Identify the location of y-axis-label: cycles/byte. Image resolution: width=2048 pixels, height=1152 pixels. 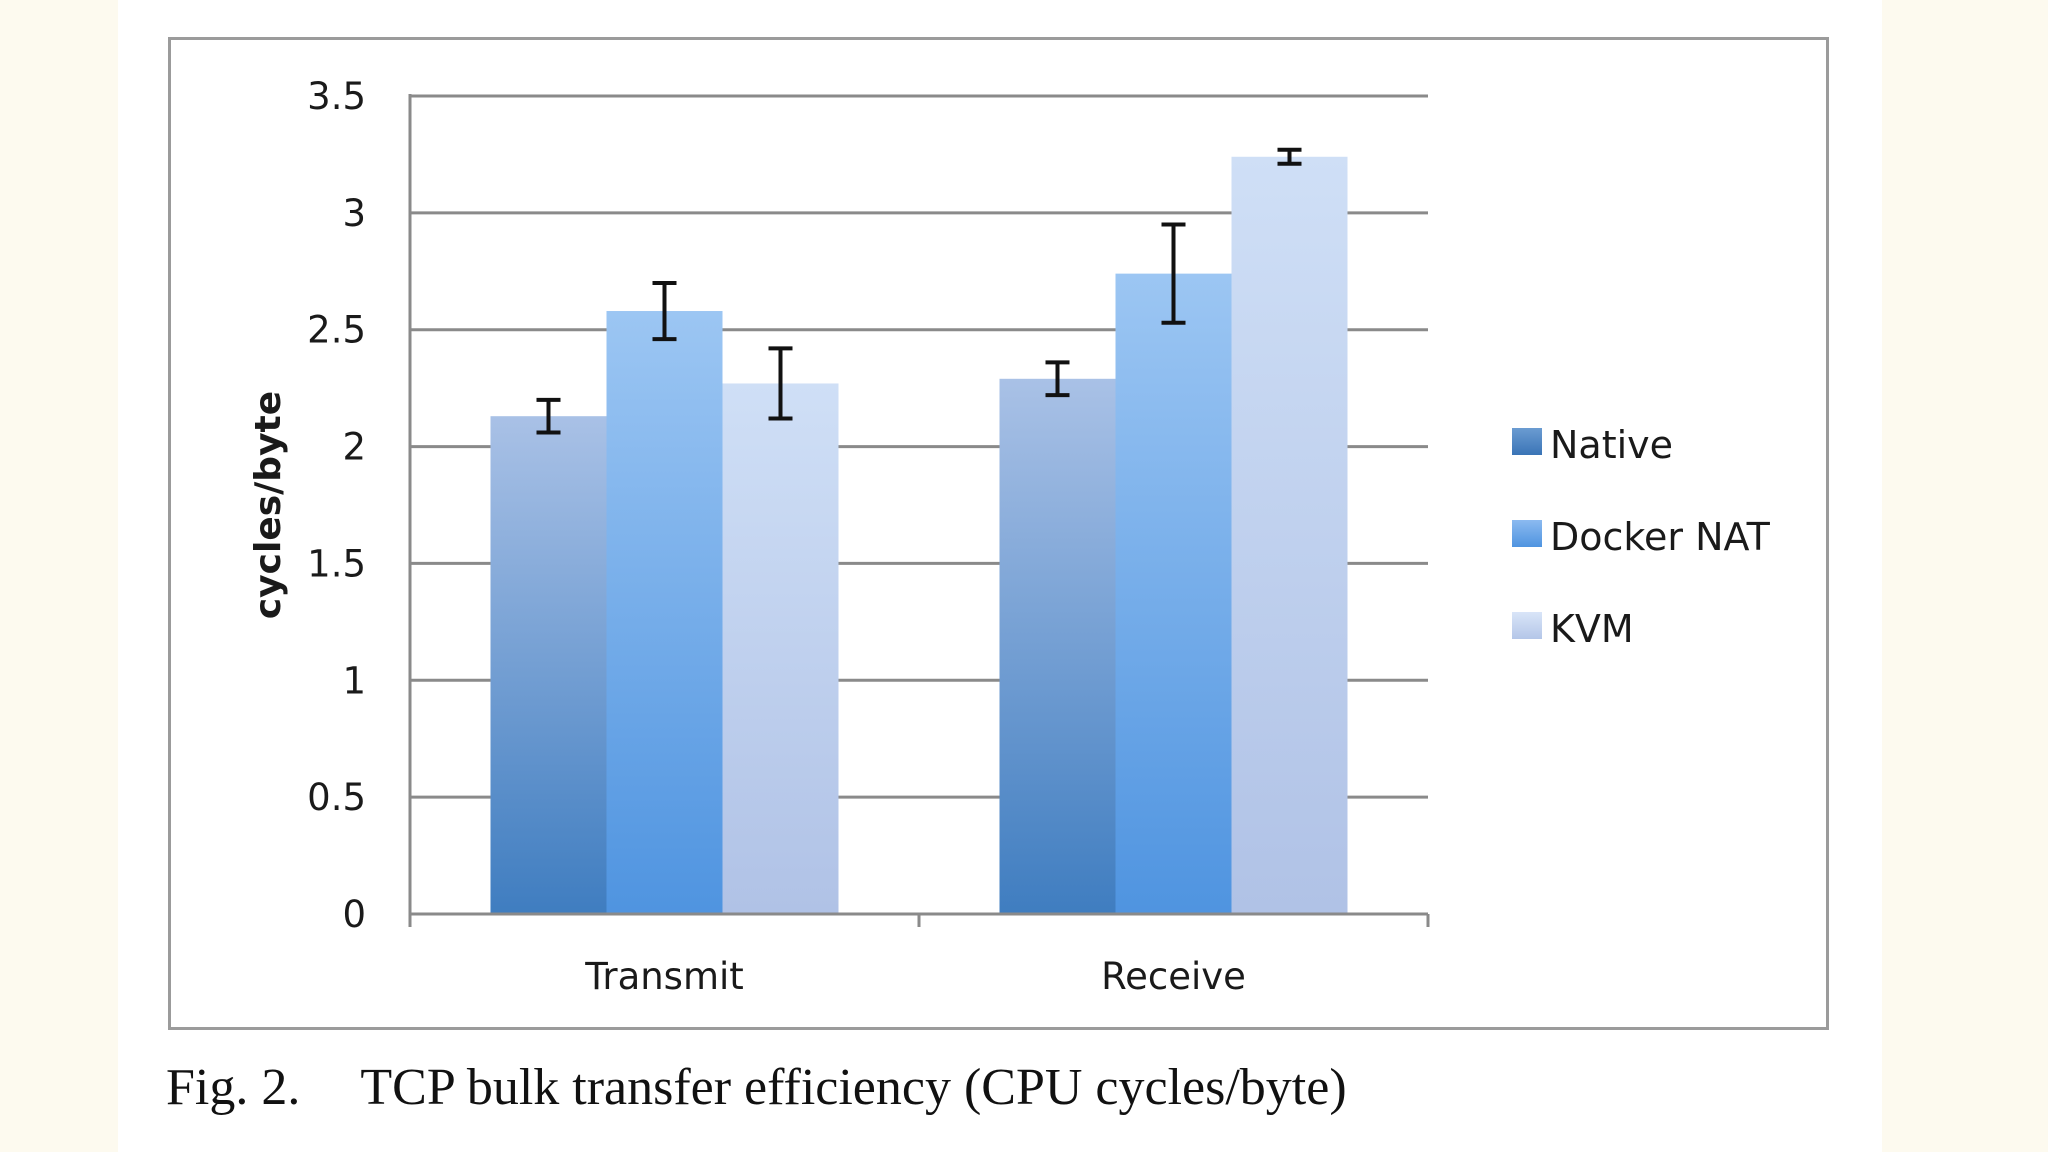
(268, 505).